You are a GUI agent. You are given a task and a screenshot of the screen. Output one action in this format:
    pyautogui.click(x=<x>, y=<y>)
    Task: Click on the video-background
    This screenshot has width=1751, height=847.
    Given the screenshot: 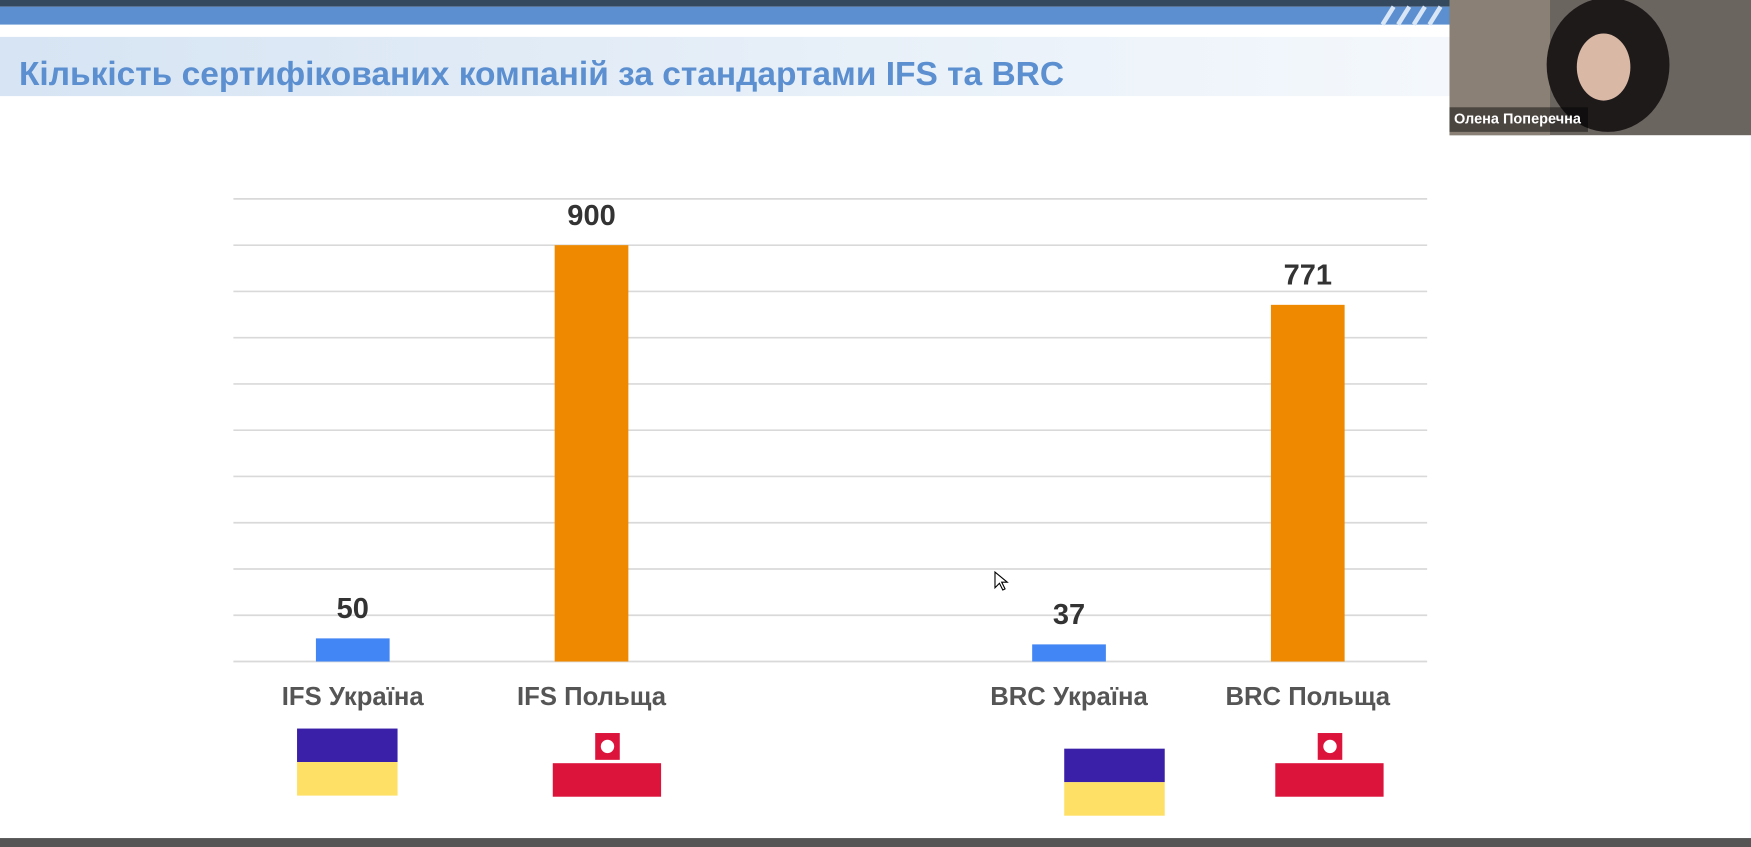 What is the action you would take?
    pyautogui.click(x=1499, y=68)
    